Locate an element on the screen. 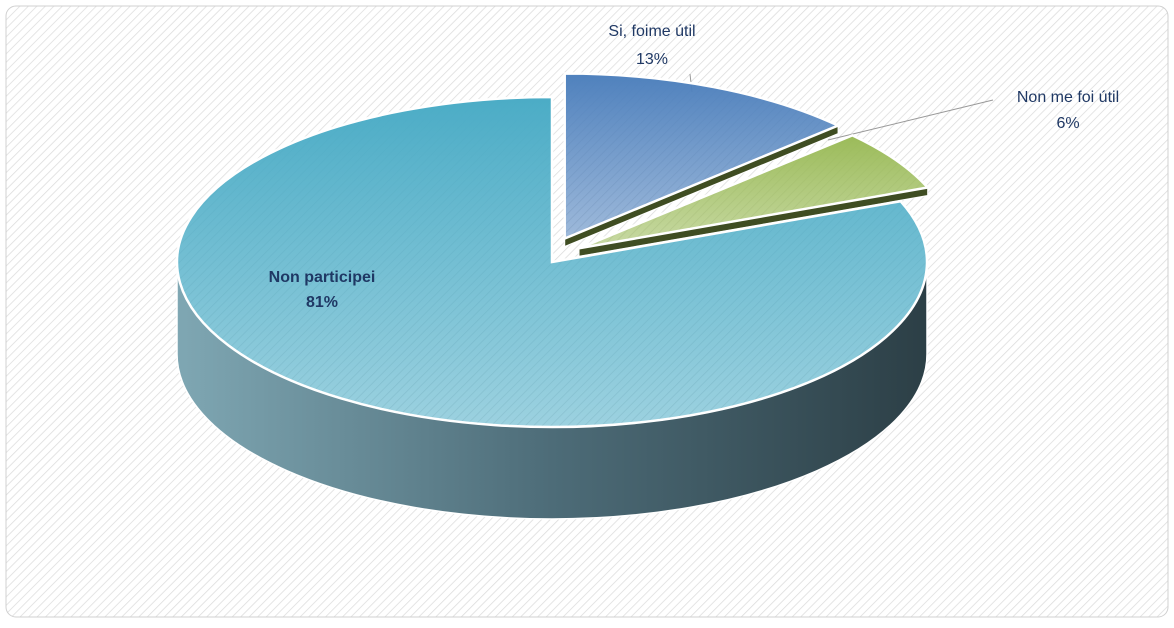 This screenshot has width=1174, height=628. slice-label: Non participei is located at coordinates (322, 277).